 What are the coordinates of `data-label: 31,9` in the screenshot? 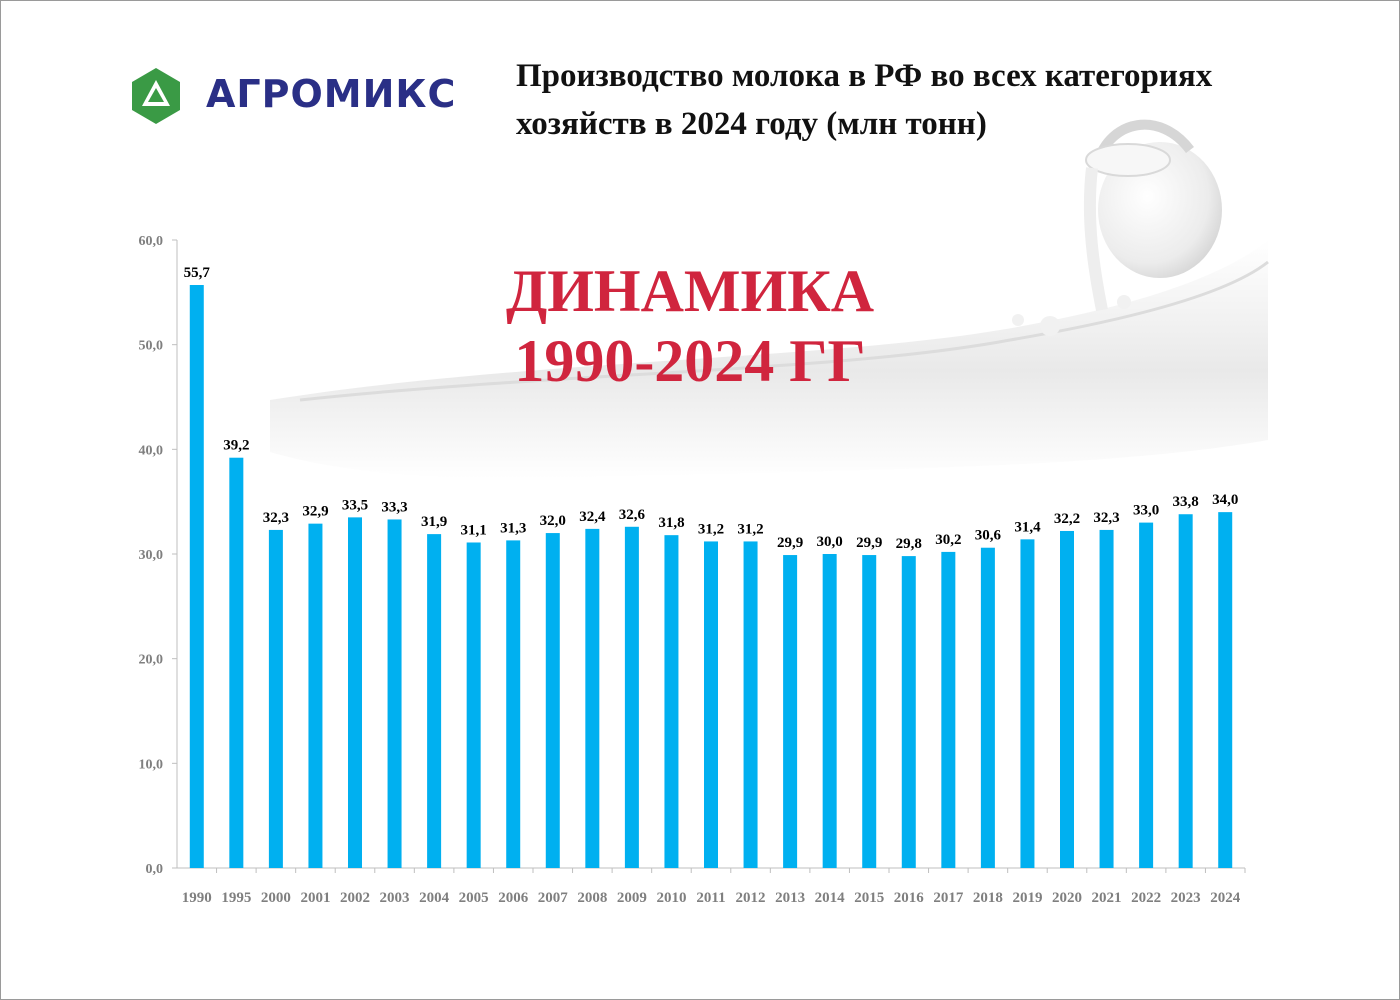 It's located at (434, 522).